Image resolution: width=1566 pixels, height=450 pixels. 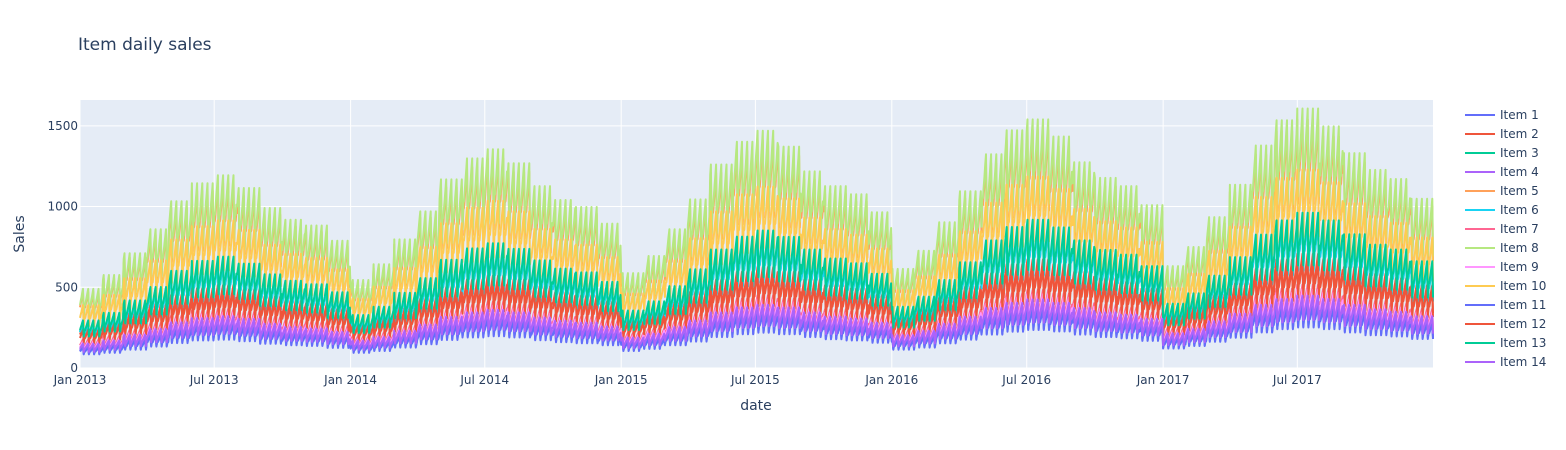 What do you see at coordinates (1519, 267) in the screenshot?
I see `legend-label: Item 9` at bounding box center [1519, 267].